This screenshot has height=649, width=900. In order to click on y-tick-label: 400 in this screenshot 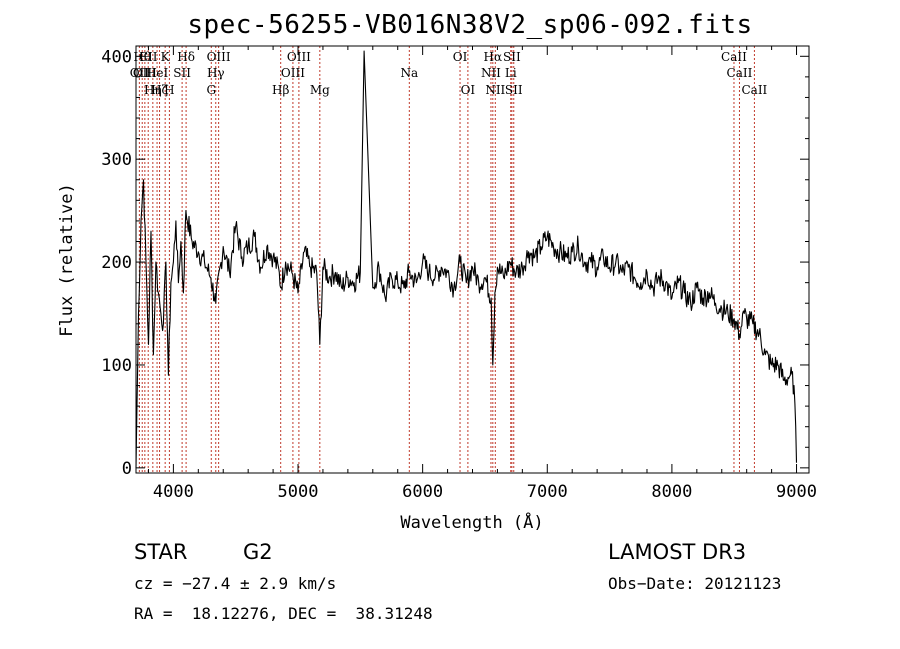, I will do `click(116, 57)`.